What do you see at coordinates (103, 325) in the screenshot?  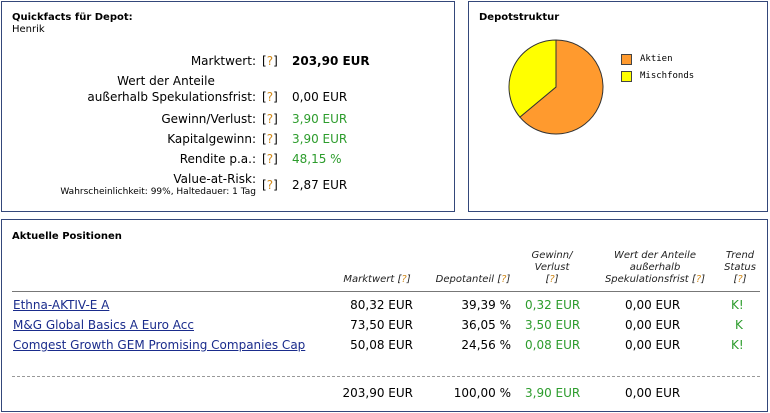 I see `position-name-link: M&G Global Basics A Euro Acc` at bounding box center [103, 325].